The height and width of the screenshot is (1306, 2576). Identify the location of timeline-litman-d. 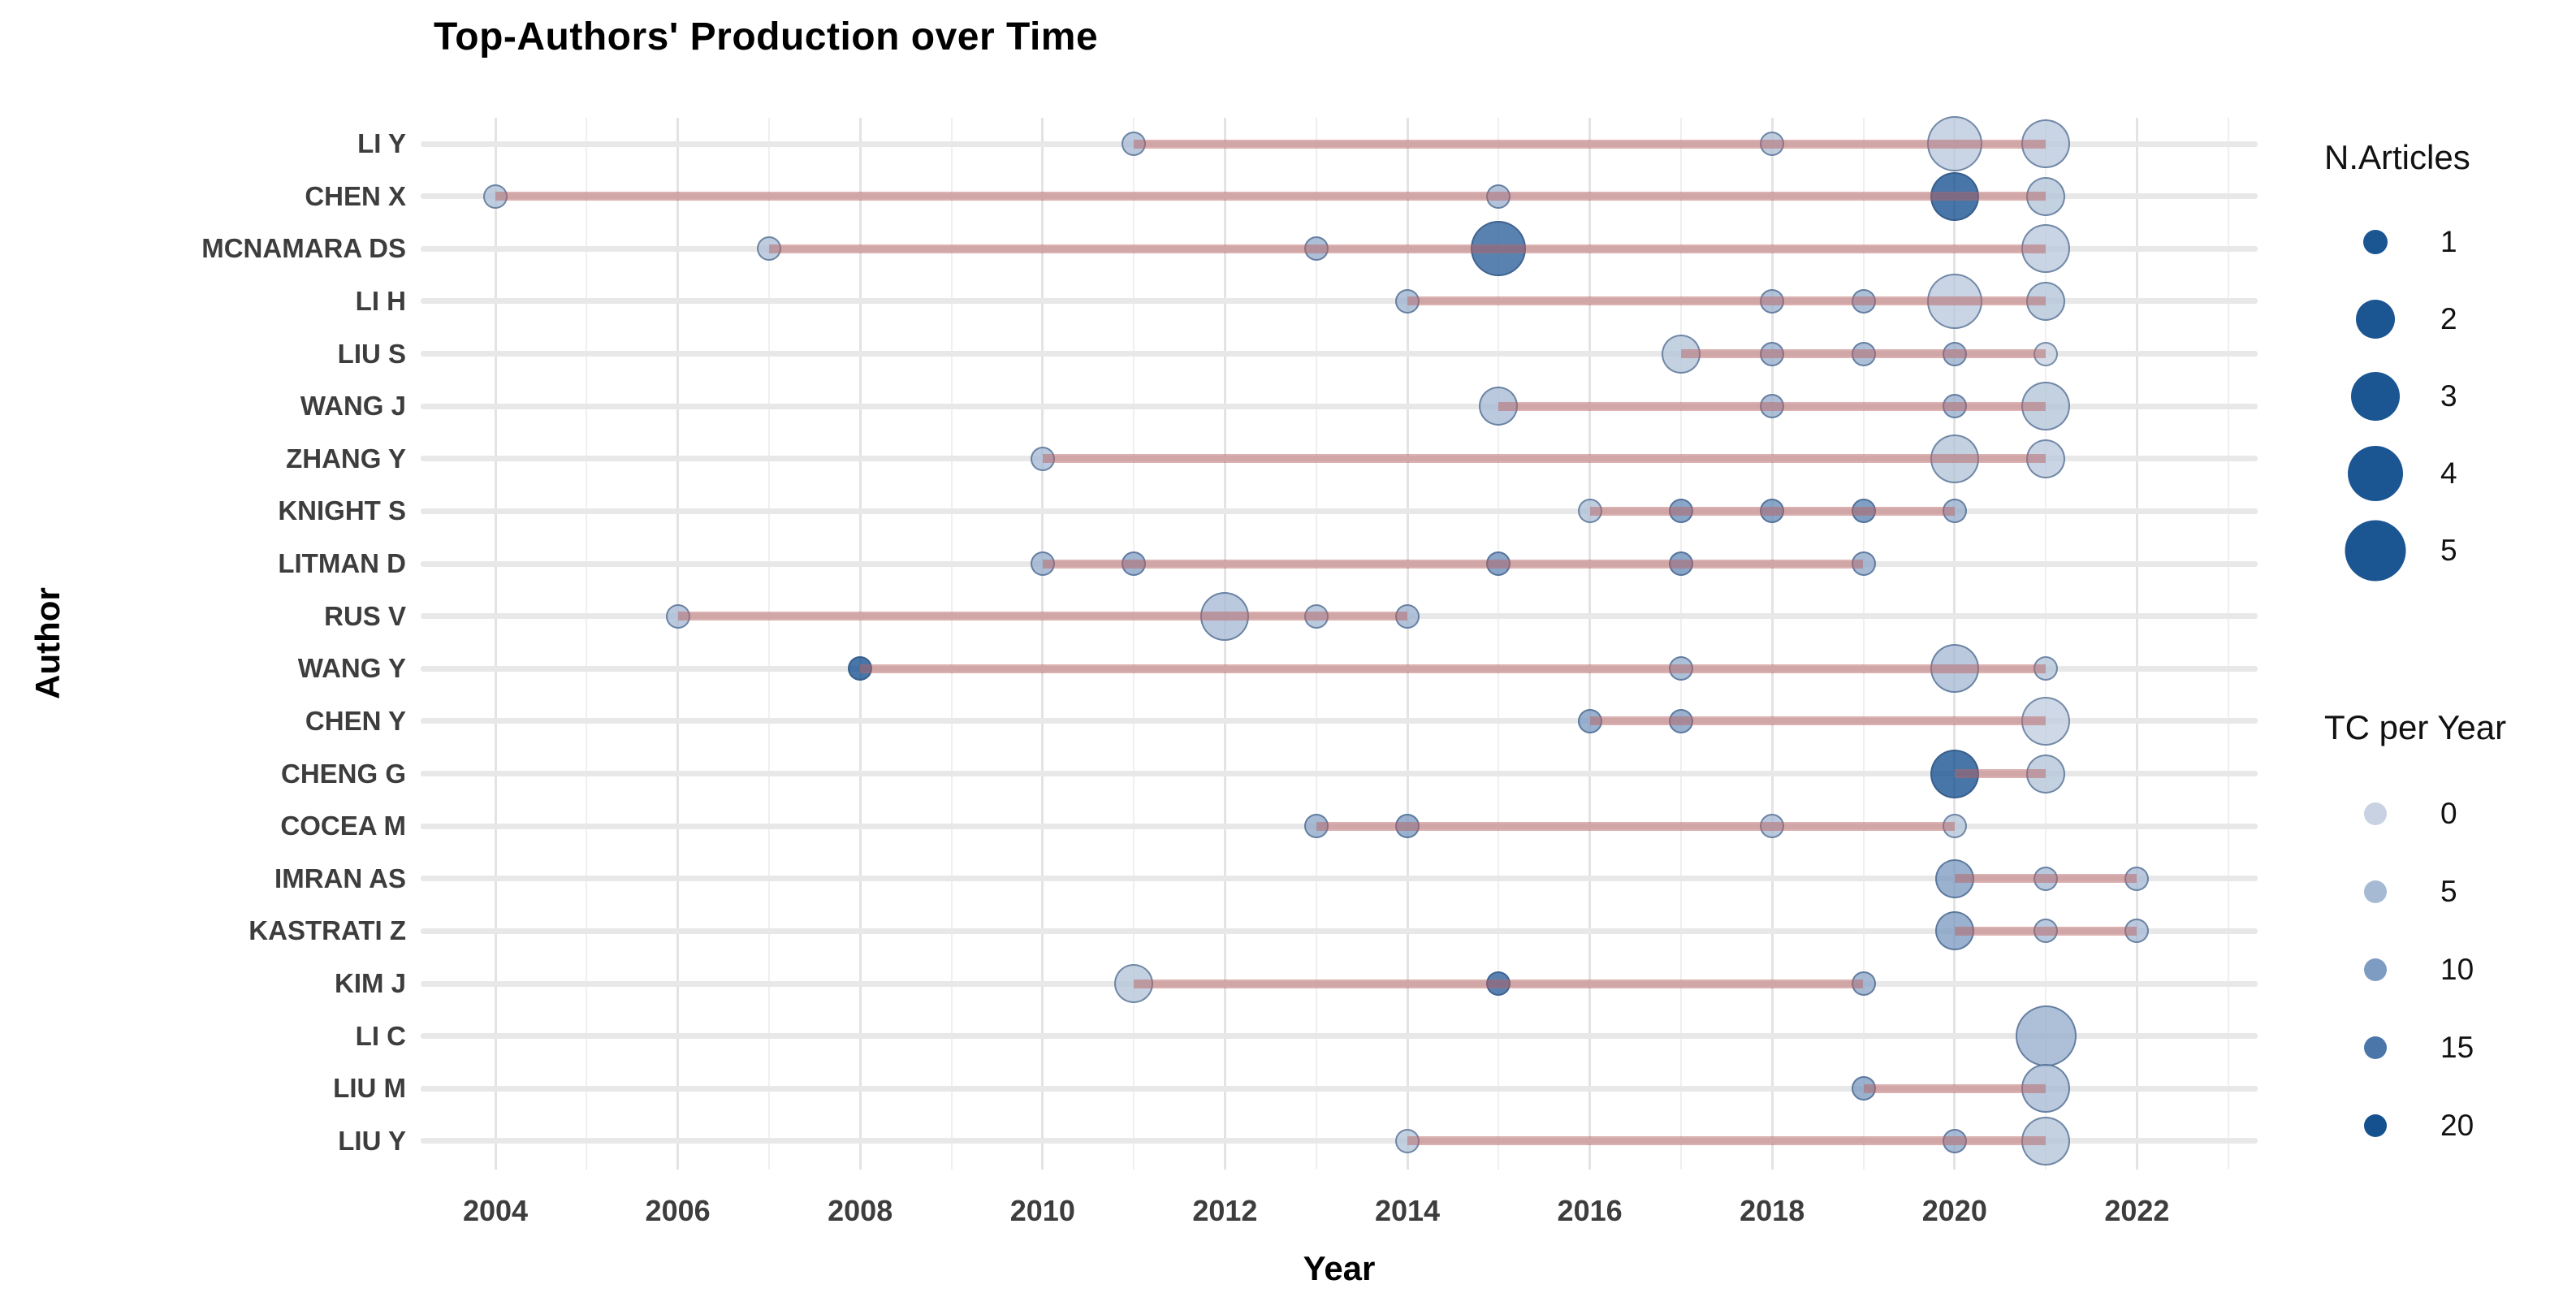
(1453, 564).